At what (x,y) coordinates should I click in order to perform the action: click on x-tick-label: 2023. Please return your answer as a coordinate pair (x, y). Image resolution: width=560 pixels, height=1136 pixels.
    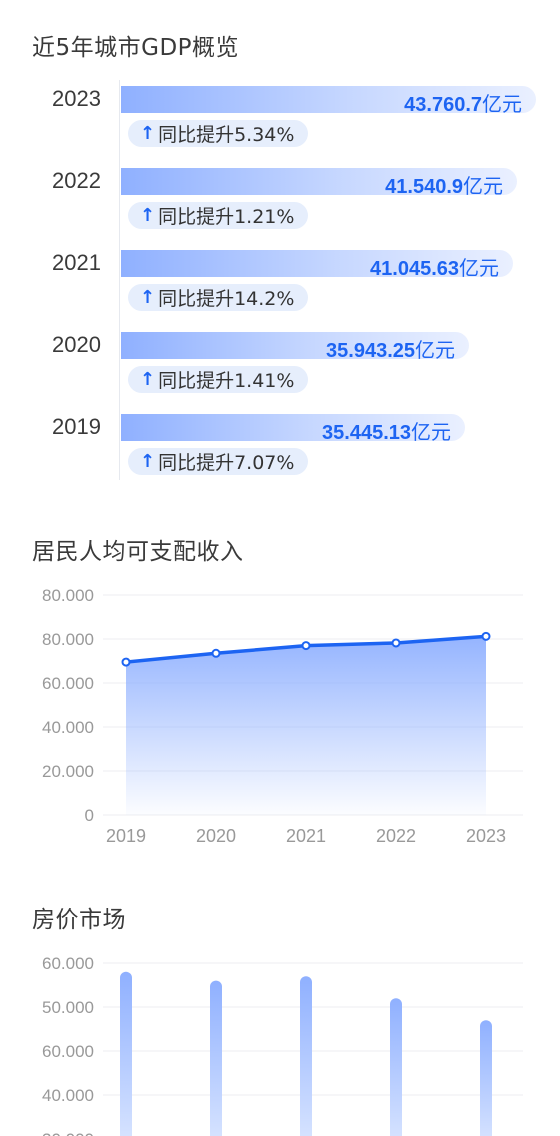
    Looking at the image, I should click on (486, 836).